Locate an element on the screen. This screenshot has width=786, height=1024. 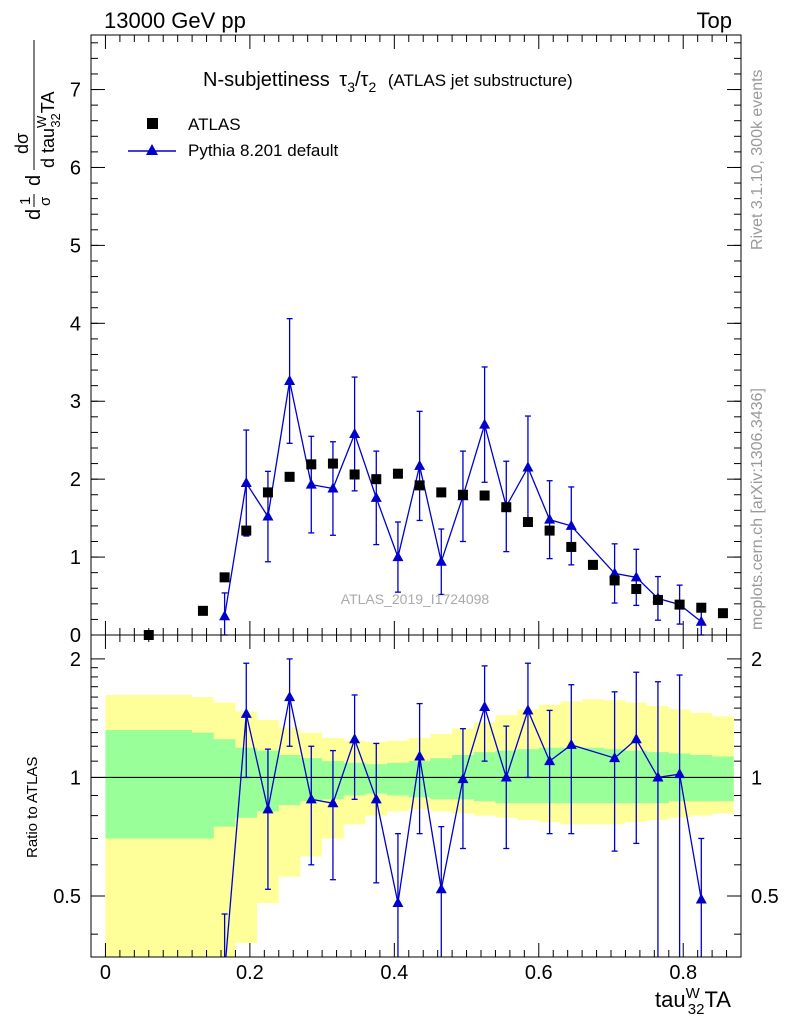
x-axis-label: tauW 32TA is located at coordinates (693, 1001).